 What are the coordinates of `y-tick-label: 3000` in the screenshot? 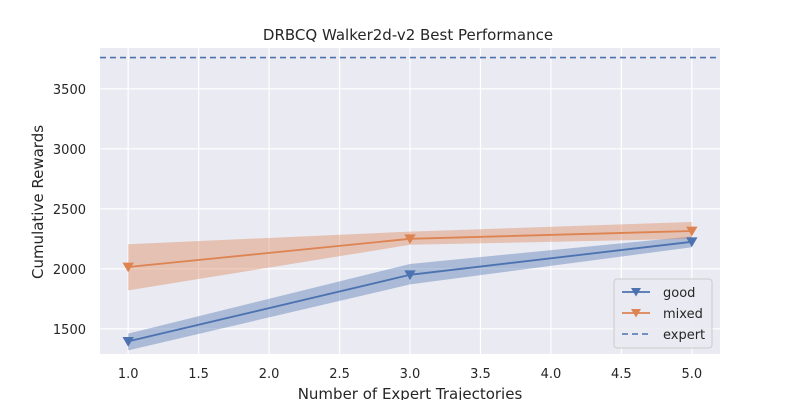 It's located at (69, 150).